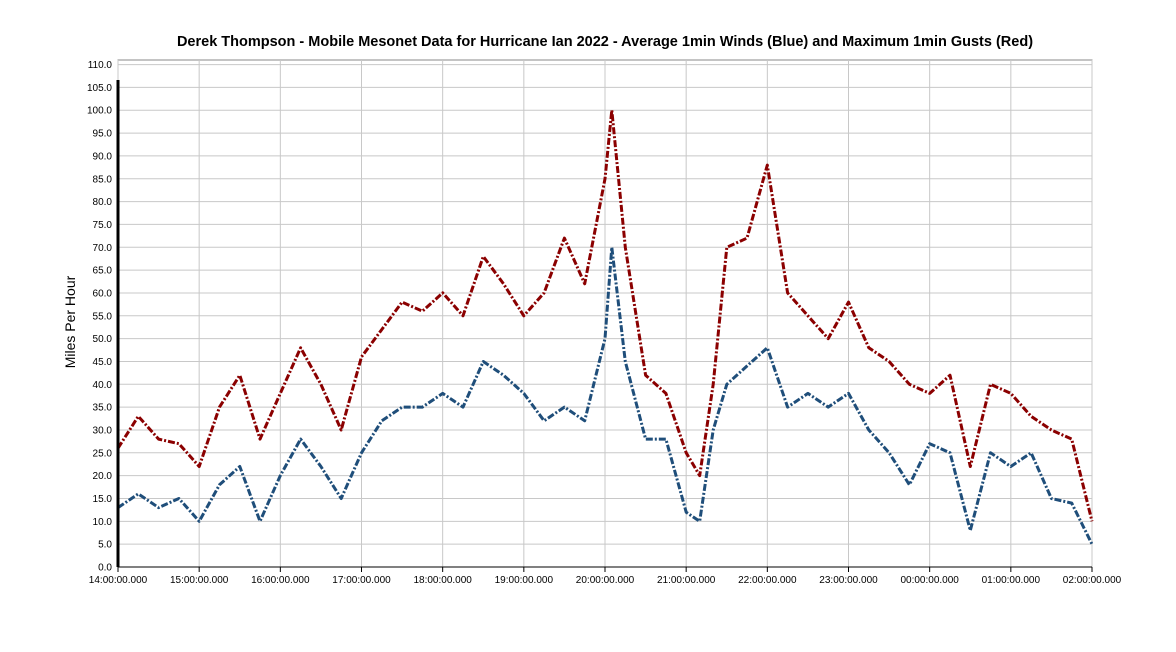 The image size is (1176, 652). I want to click on x-tick-label: 16:00:00.000, so click(280, 580).